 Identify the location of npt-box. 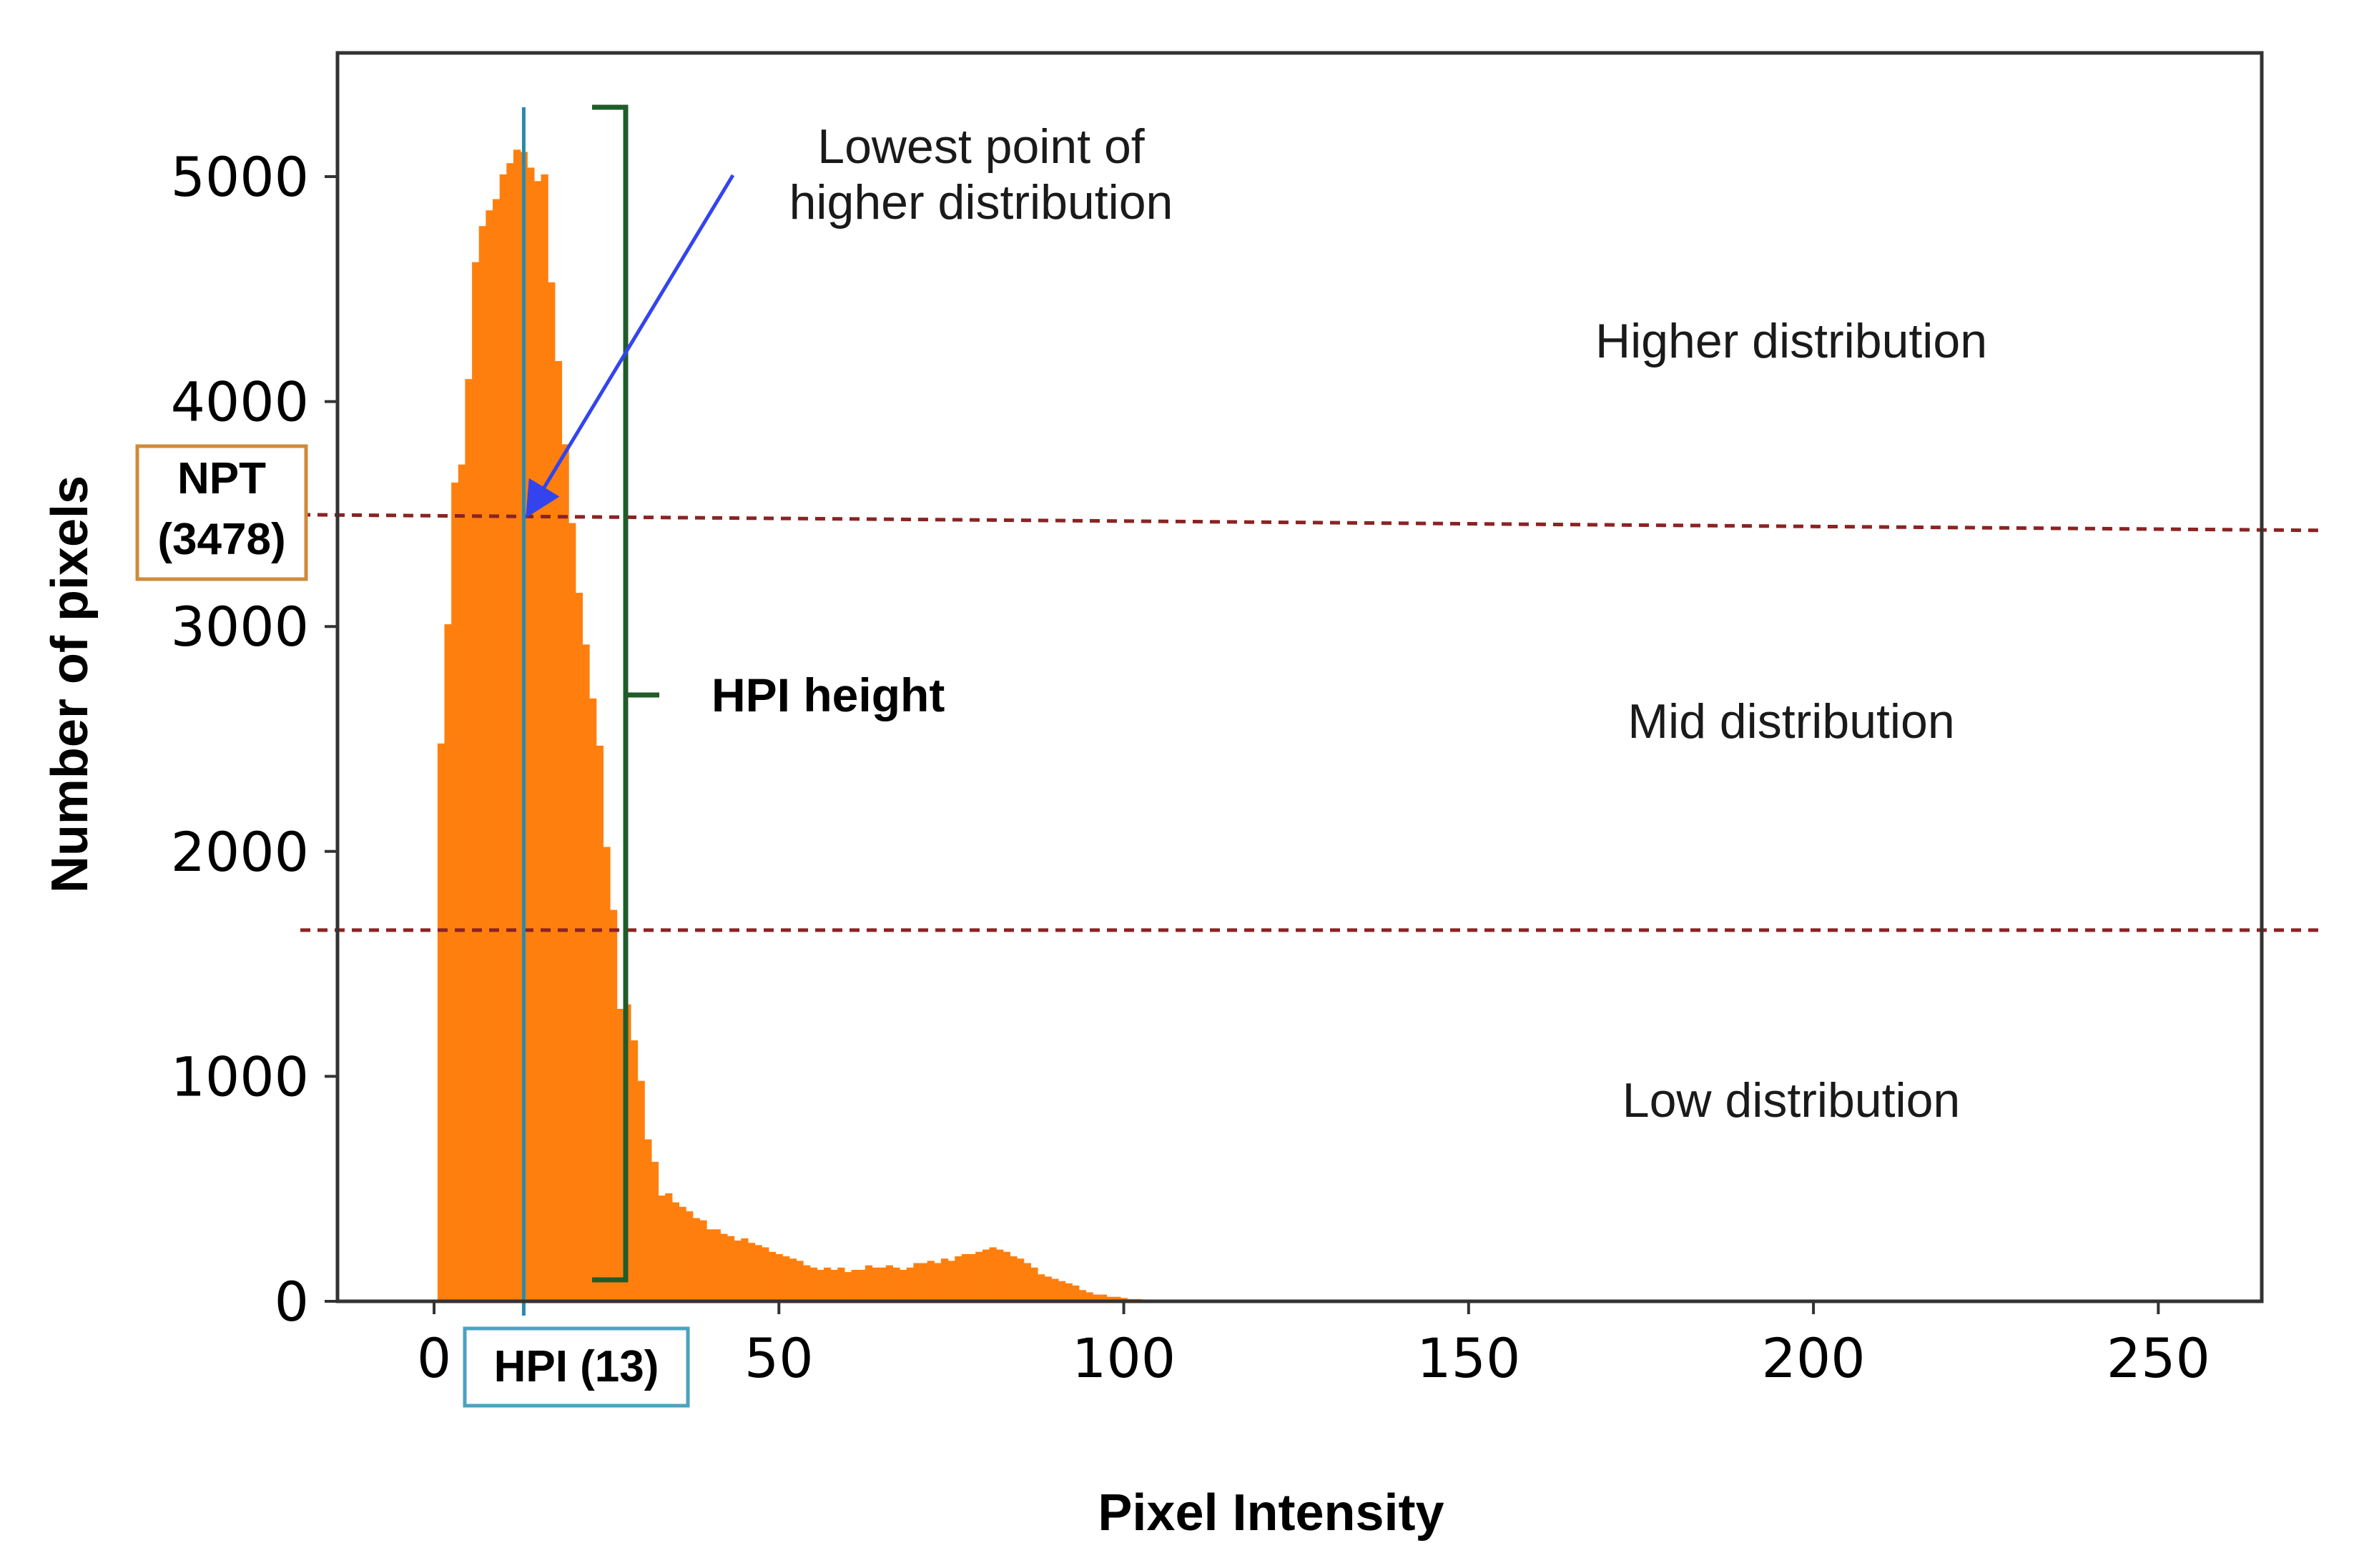
(221, 512).